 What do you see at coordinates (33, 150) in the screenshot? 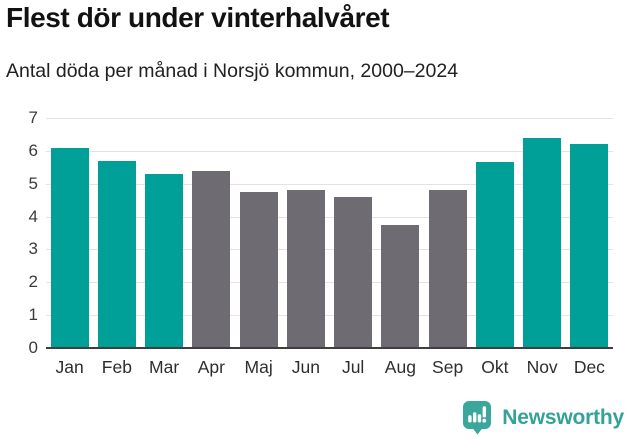
I see `y-tick-label-6: 6` at bounding box center [33, 150].